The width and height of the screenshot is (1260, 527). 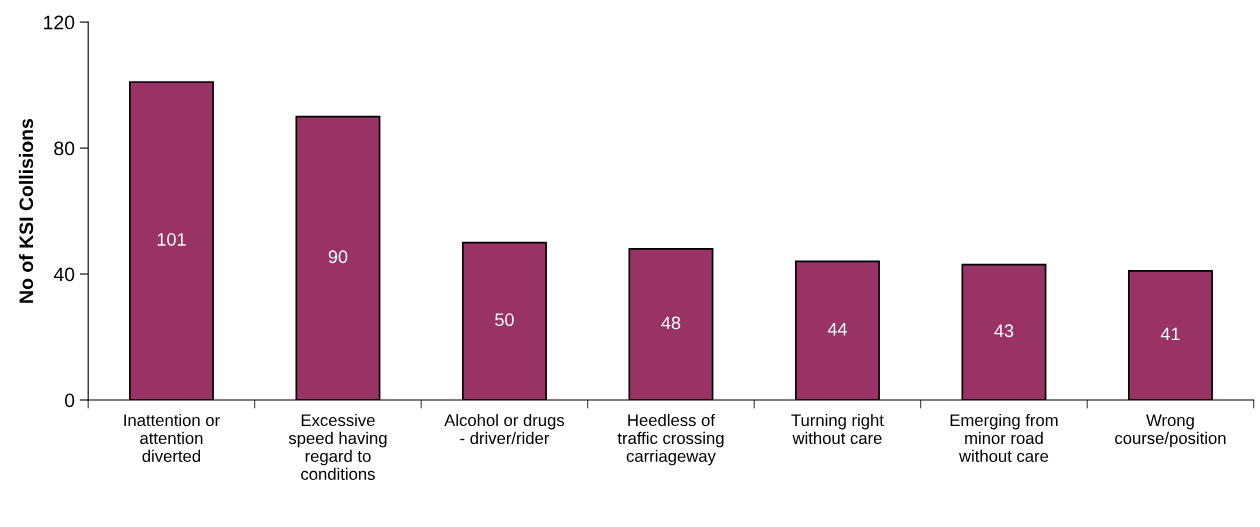 I want to click on x-tick-label: Excessive speed having regard to conditions, so click(x=337, y=446).